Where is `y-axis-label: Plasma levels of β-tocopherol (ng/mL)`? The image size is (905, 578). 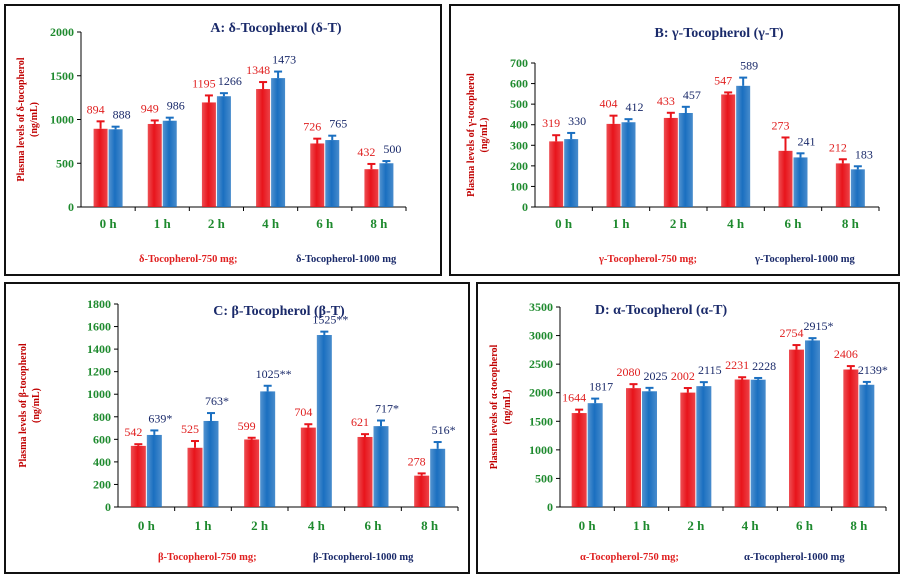 y-axis-label: Plasma levels of β-tocopherol (ng/mL) is located at coordinates (30, 405).